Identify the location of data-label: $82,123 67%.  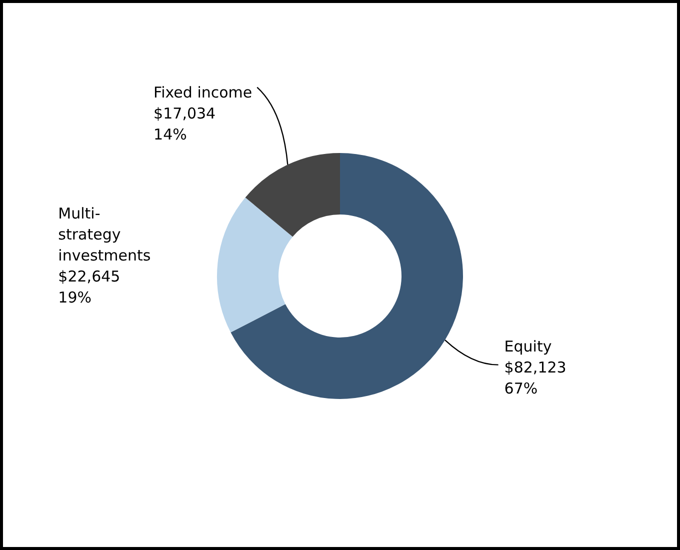
(535, 378).